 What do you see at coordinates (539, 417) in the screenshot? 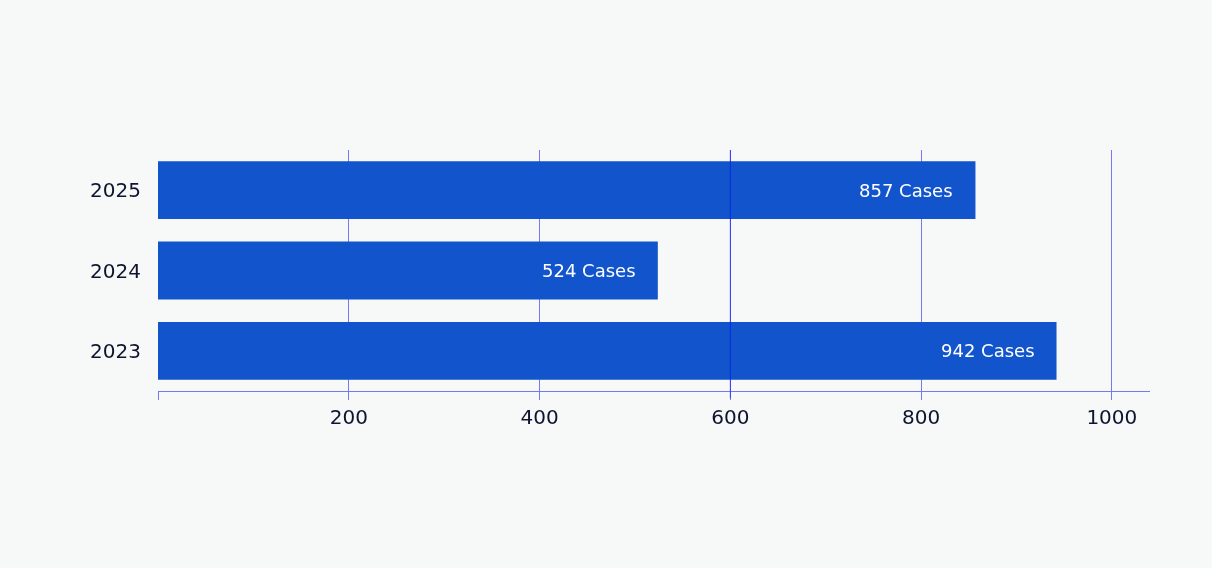
I see `x-tick-label: 400` at bounding box center [539, 417].